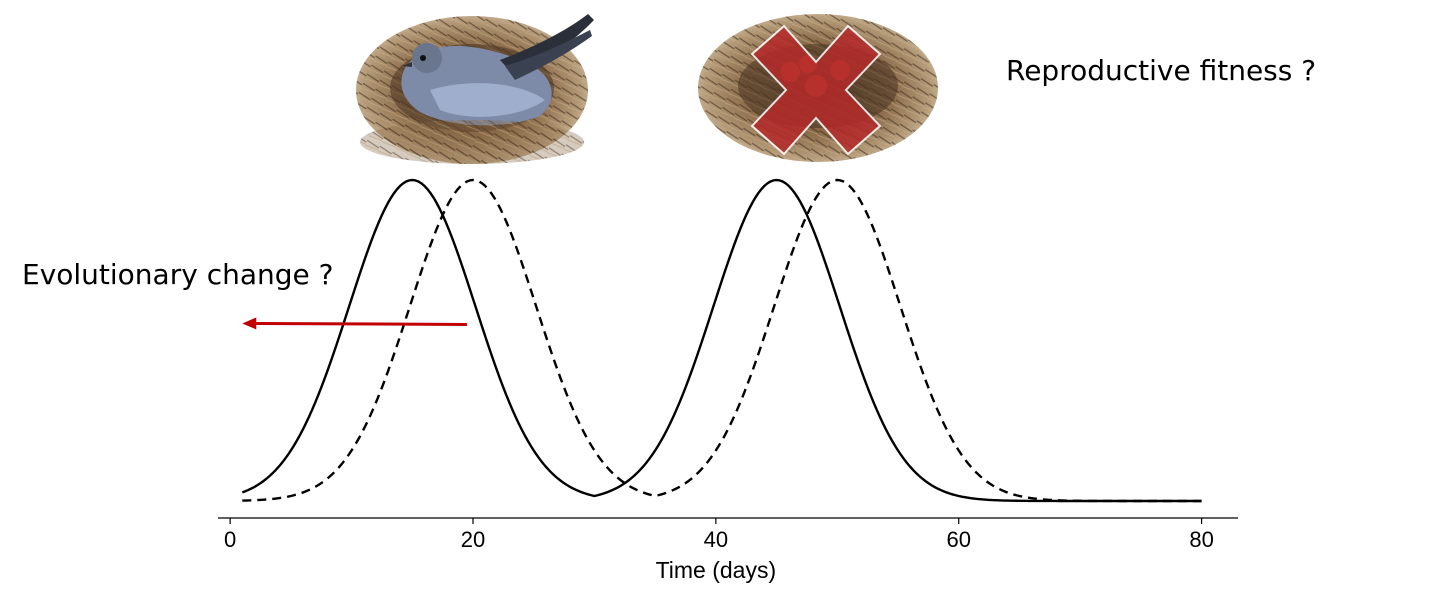 The height and width of the screenshot is (603, 1430). I want to click on x-axis-label: Time (days), so click(716, 570).